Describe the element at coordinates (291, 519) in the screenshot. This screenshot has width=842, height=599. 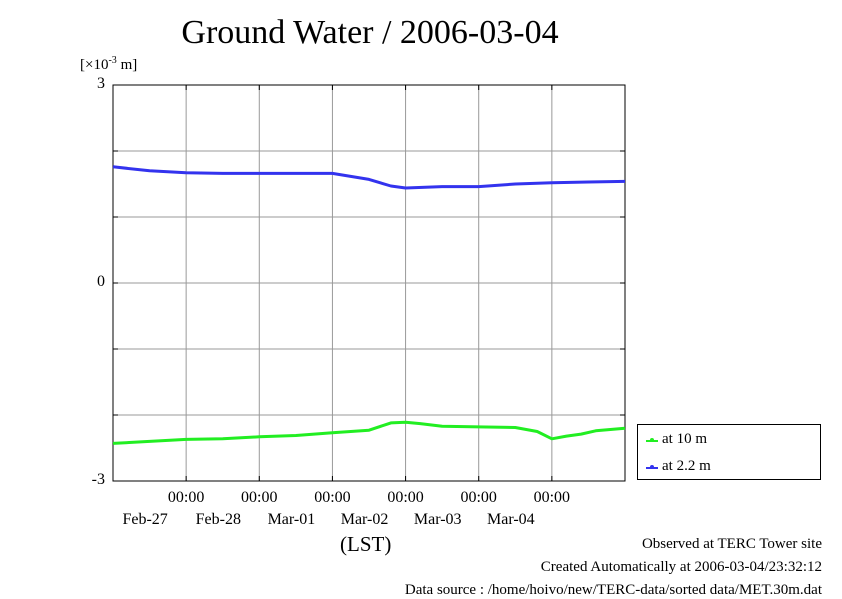
I see `x-tick-date-label: Mar-01` at that location.